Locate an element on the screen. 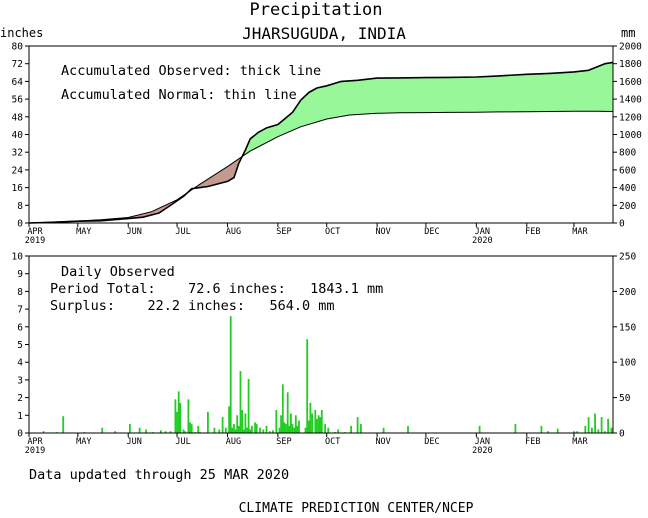 The height and width of the screenshot is (518, 648). accumulated-right-tick-label: 2000 is located at coordinates (630, 47).